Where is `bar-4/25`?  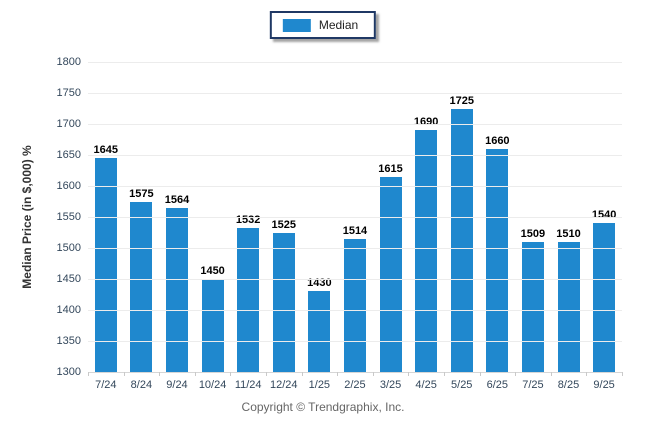 bar-4/25 is located at coordinates (426, 251).